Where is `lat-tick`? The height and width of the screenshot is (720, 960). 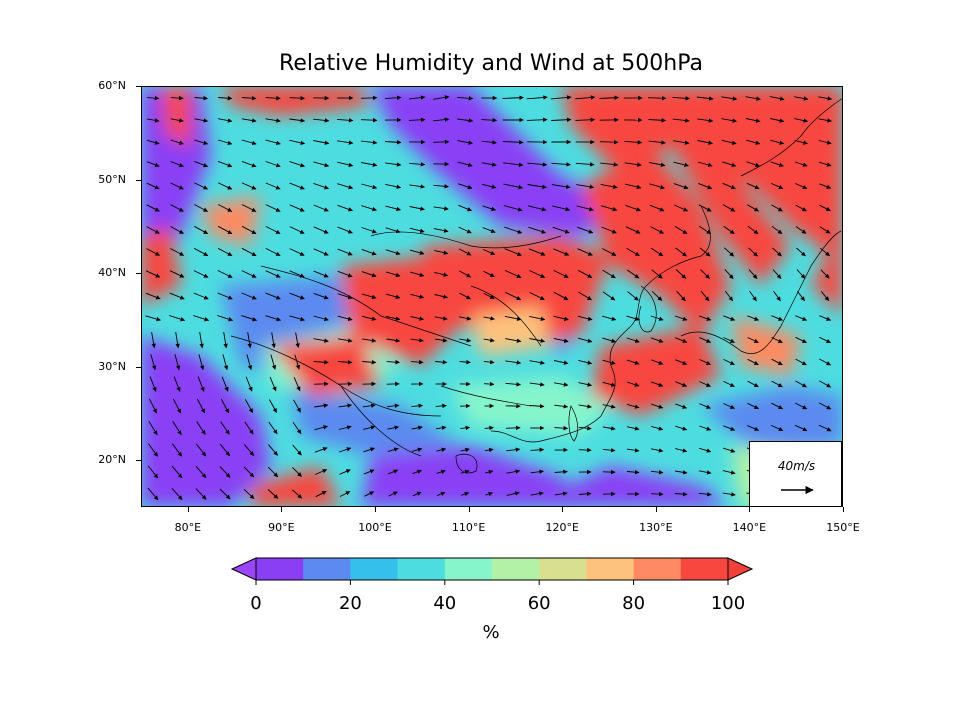
lat-tick is located at coordinates (138, 367).